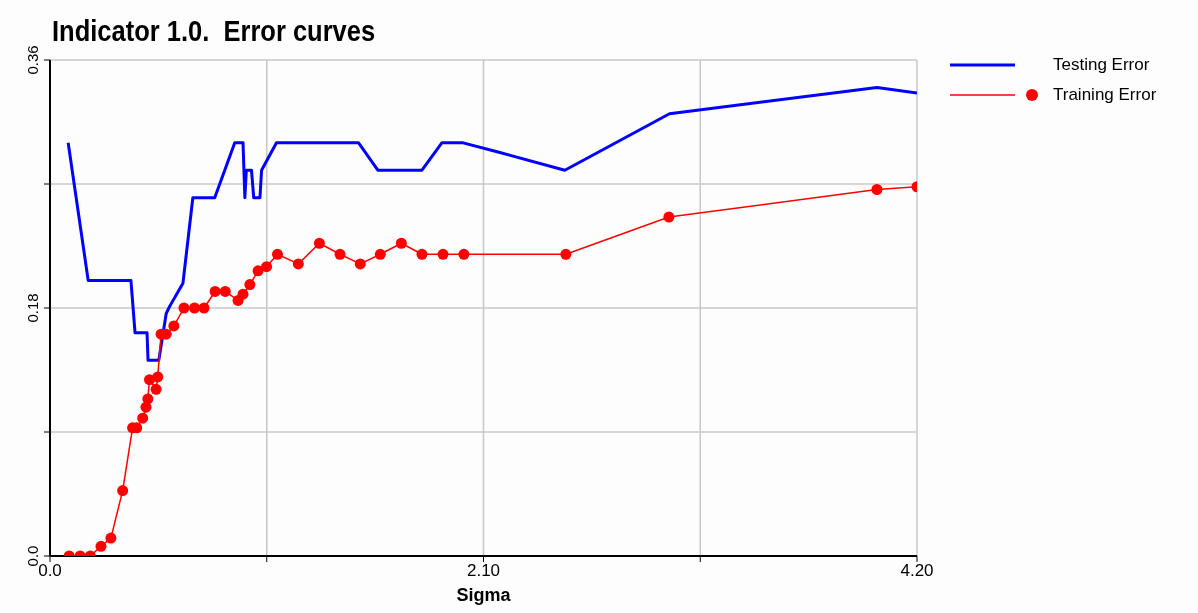  What do you see at coordinates (214, 31) in the screenshot?
I see `chart-title: Indicator 1.0. Error curves` at bounding box center [214, 31].